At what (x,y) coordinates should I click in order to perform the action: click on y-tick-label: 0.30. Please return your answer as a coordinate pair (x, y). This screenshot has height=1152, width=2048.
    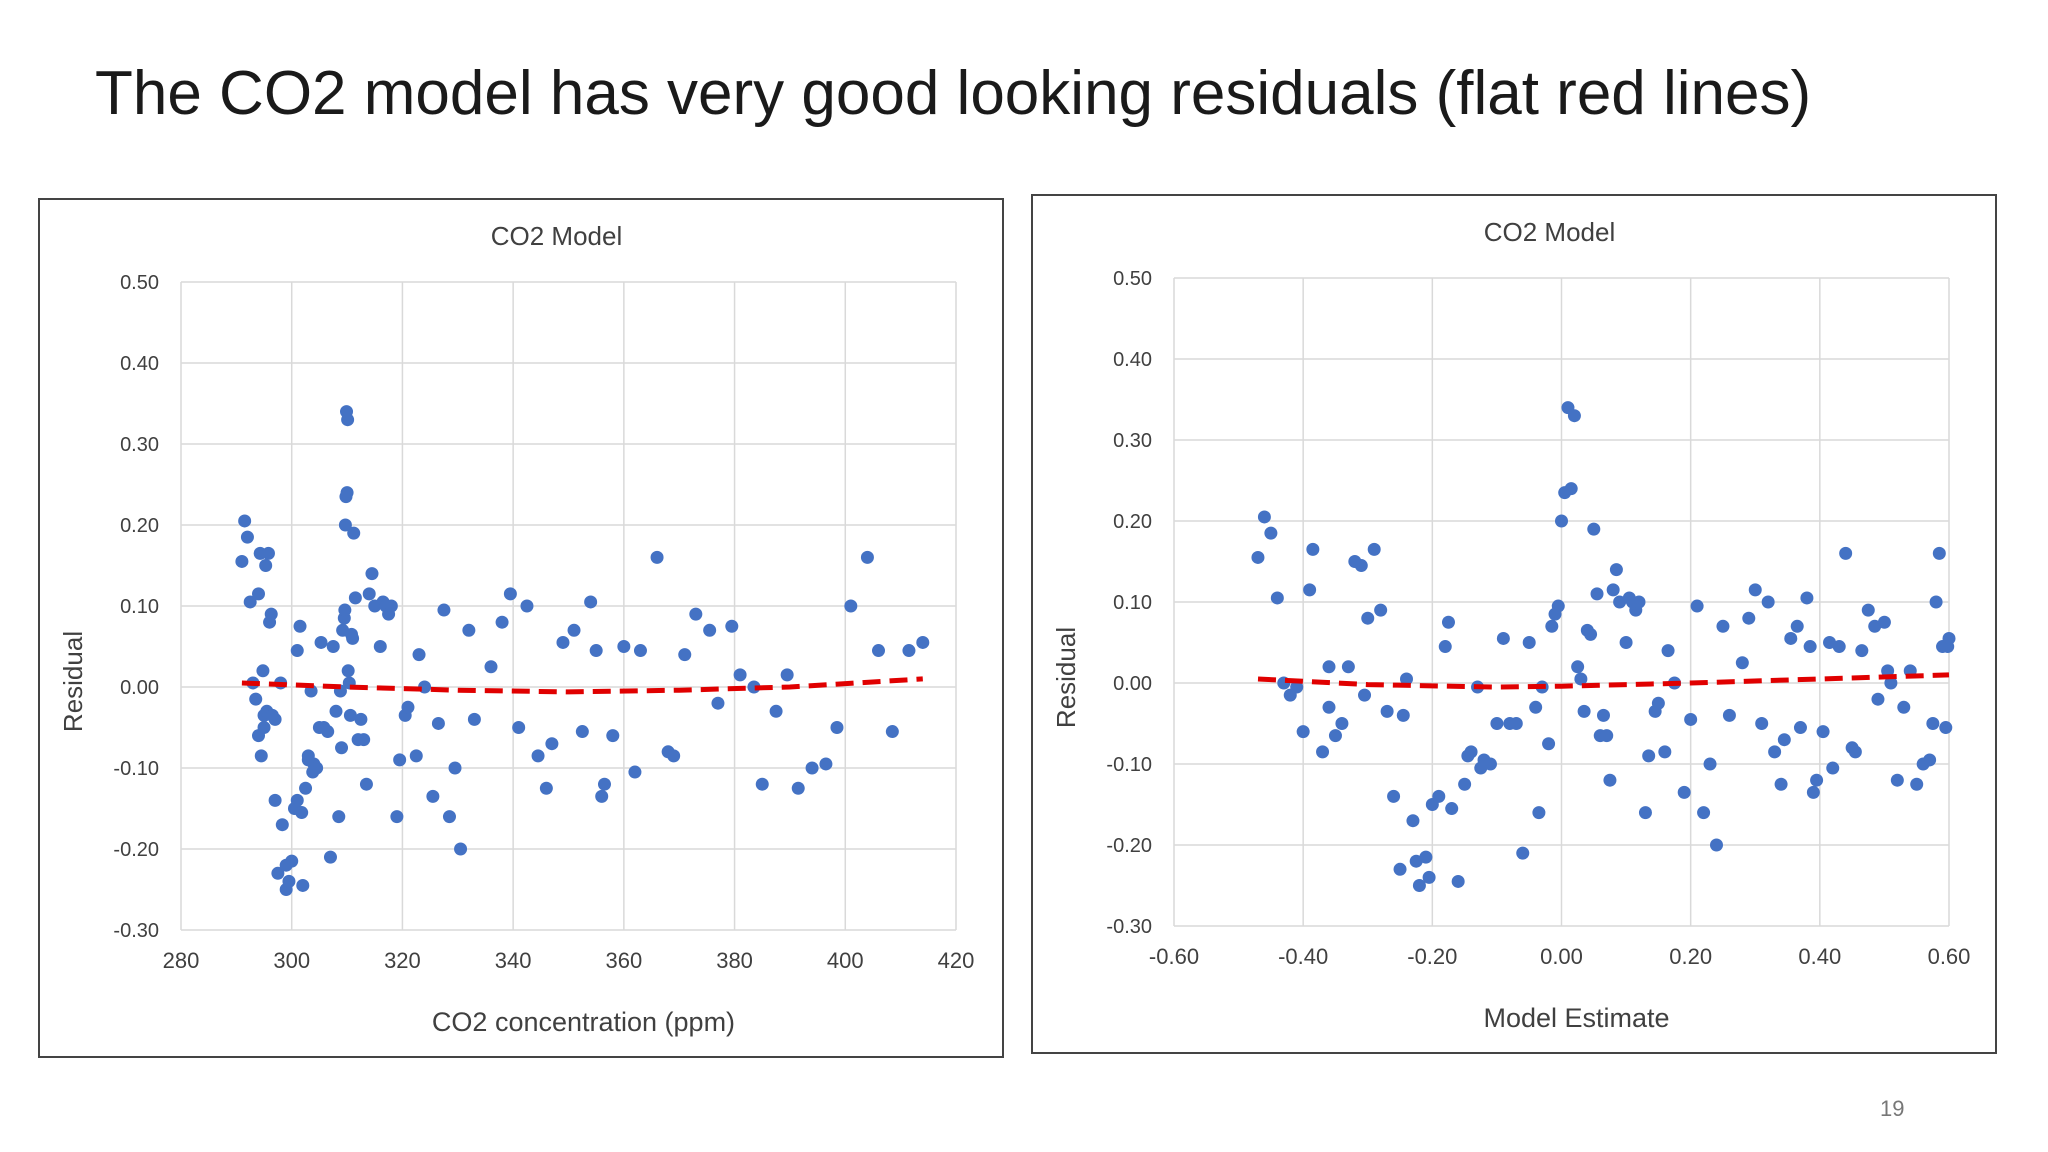
    Looking at the image, I should click on (1132, 441).